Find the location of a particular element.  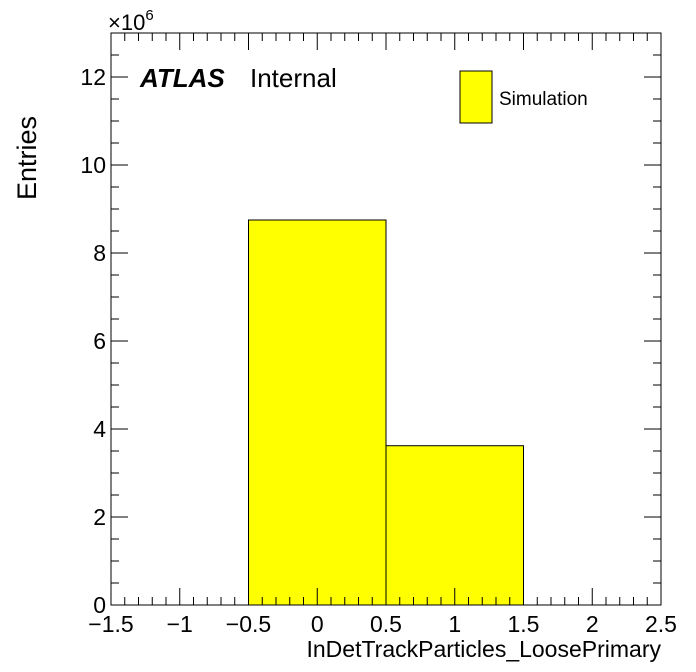

atlas-status-label: Internal is located at coordinates (293, 78).